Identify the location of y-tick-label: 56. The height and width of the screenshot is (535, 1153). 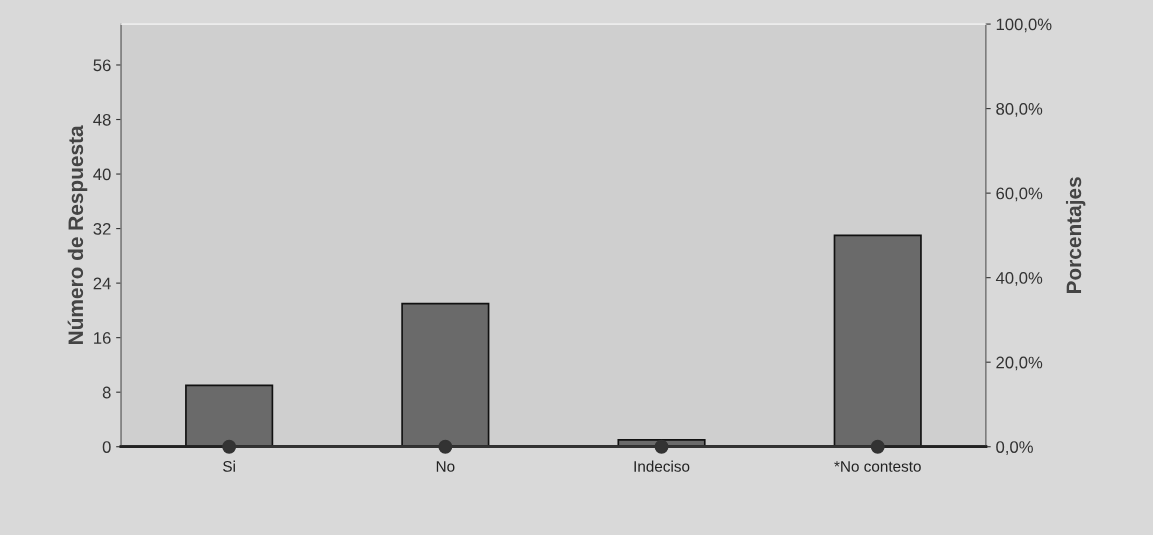
(102, 65).